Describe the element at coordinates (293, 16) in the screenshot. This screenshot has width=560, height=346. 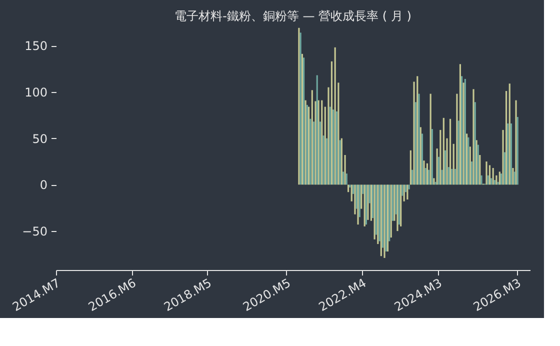
I see `chart-title: 電子材料-鐵粉、銅粉等 — 營收成長率 ( 月 )` at that location.